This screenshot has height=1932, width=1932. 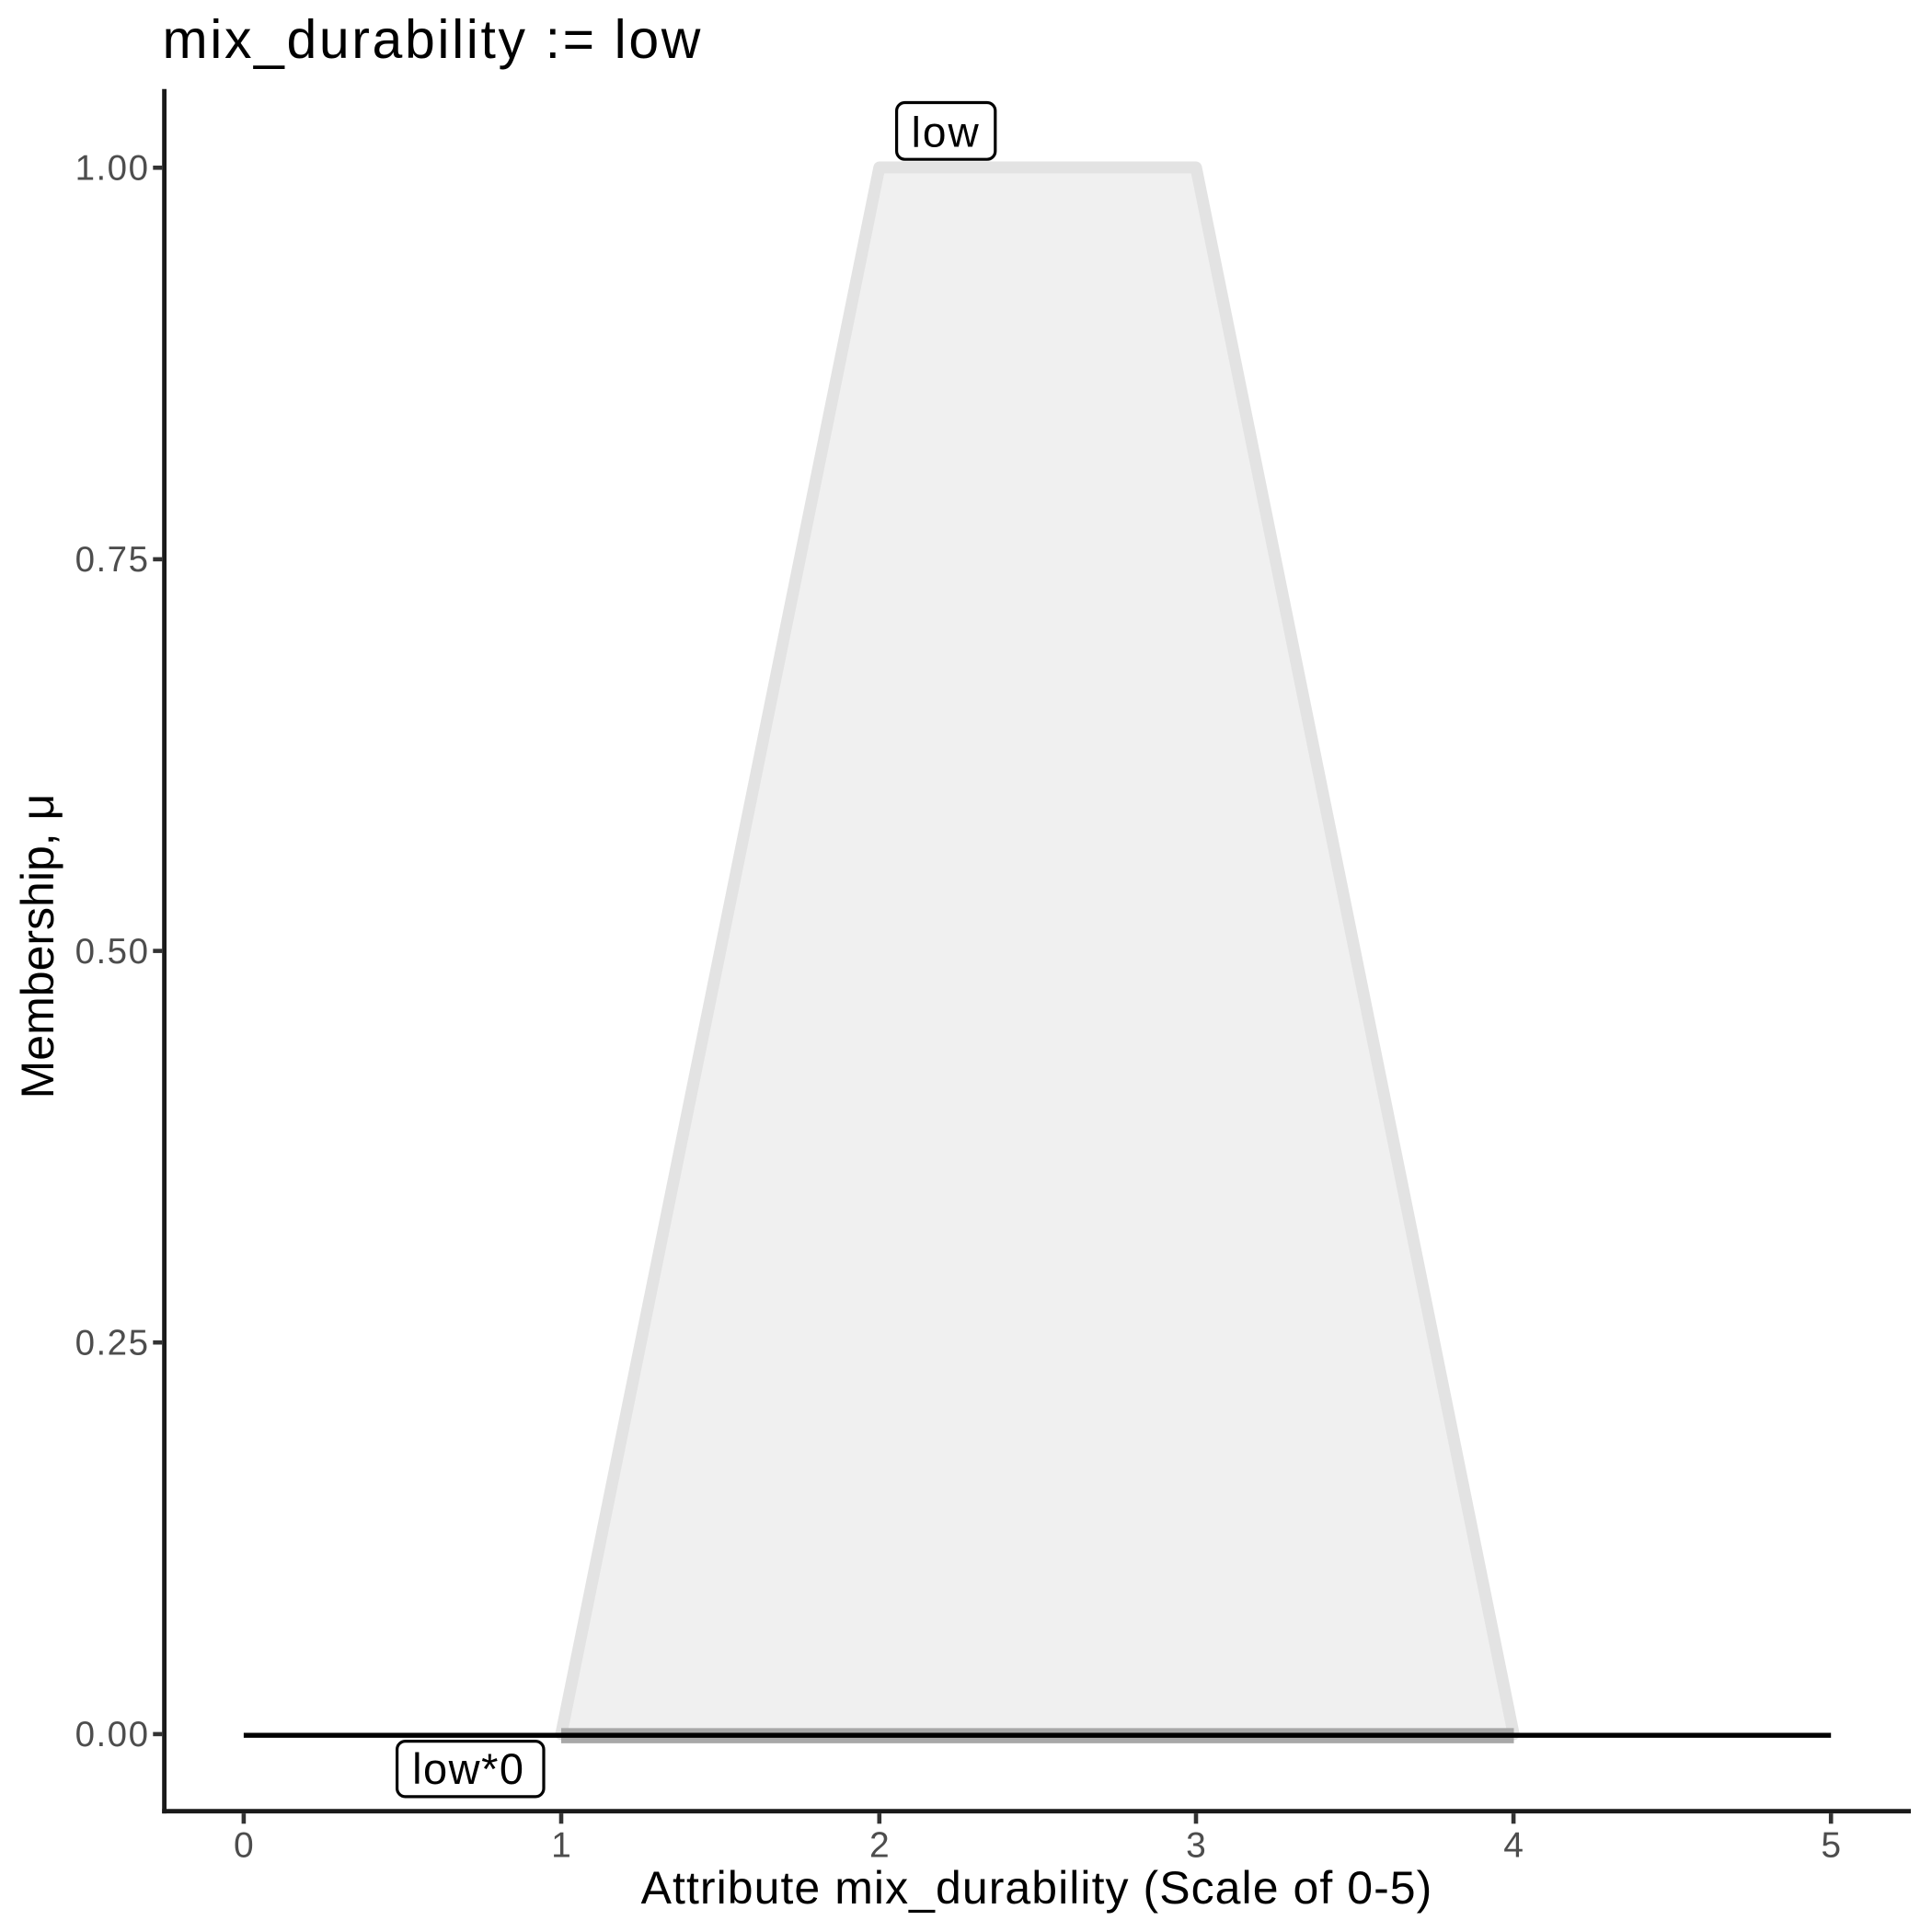 What do you see at coordinates (112, 169) in the screenshot?
I see `svg-text: 1.00` at bounding box center [112, 169].